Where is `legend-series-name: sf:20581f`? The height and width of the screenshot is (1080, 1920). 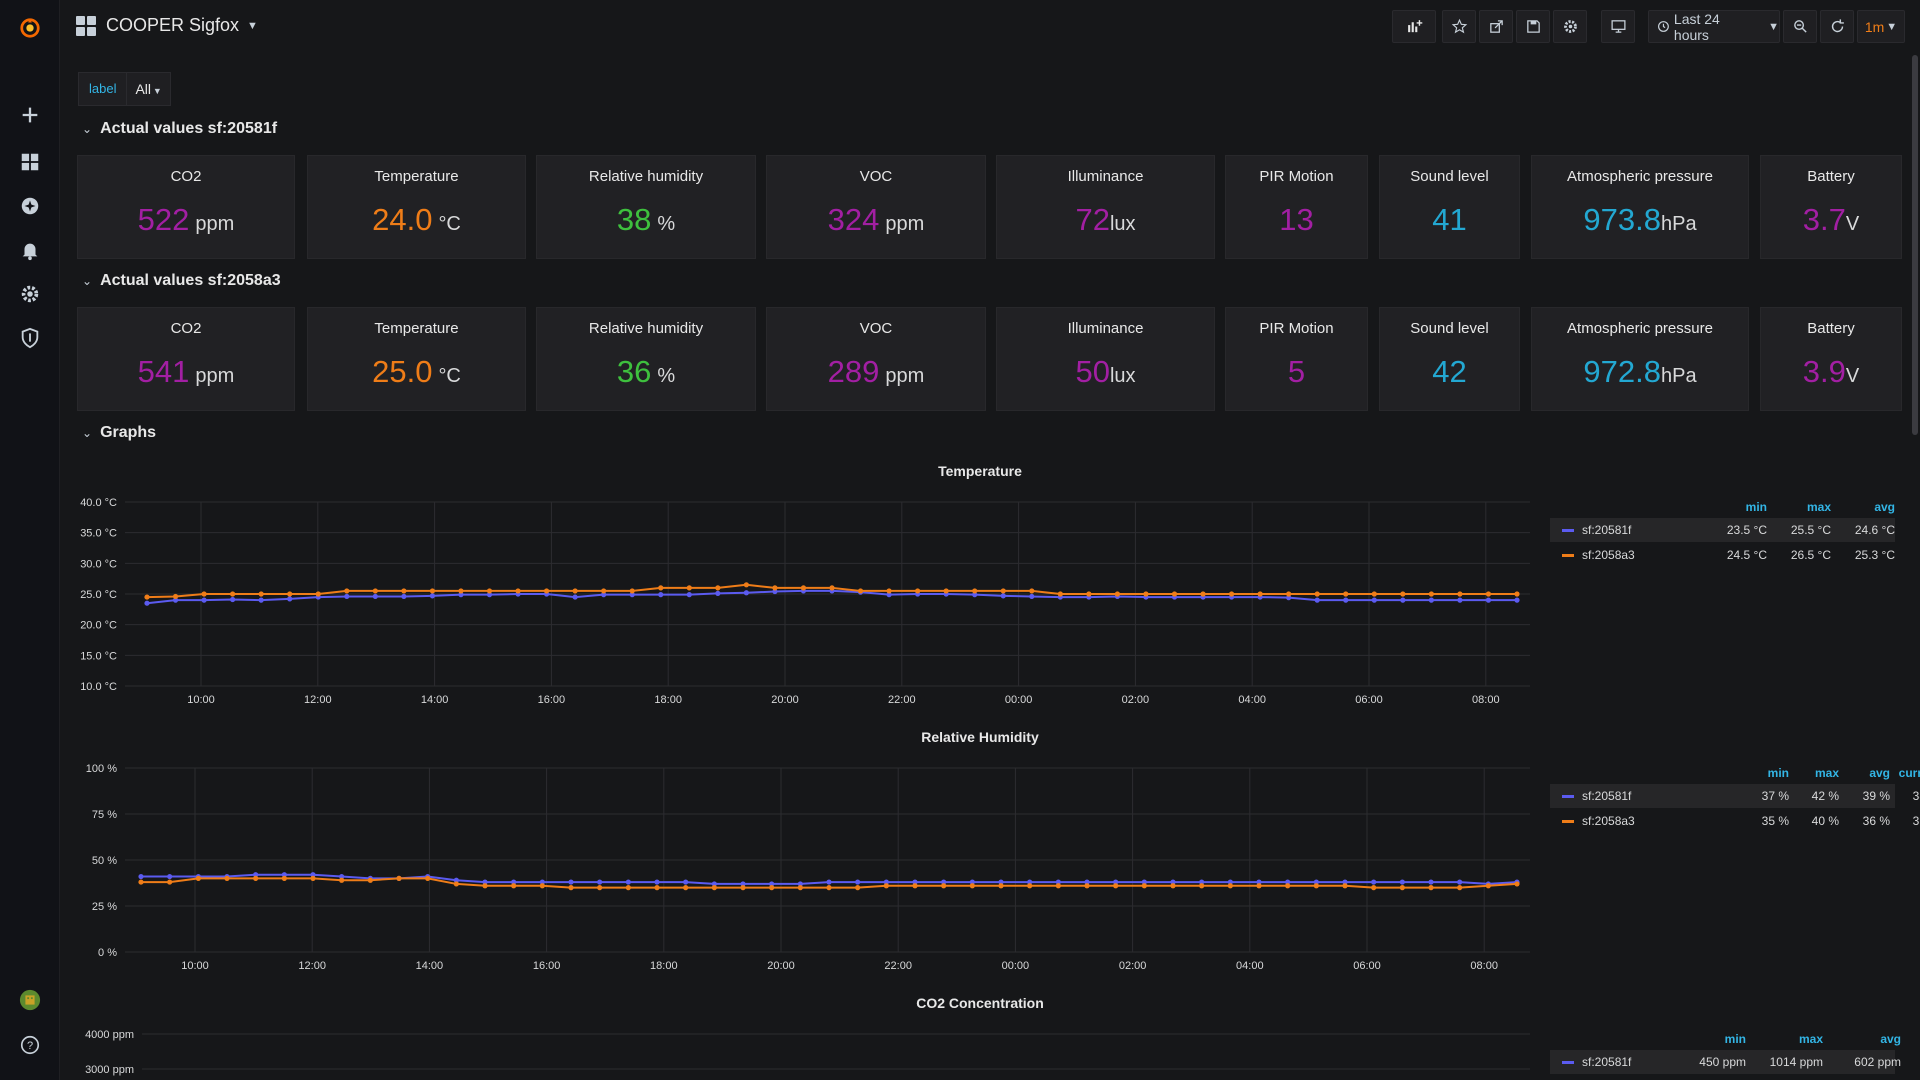 legend-series-name: sf:20581f is located at coordinates (1607, 796).